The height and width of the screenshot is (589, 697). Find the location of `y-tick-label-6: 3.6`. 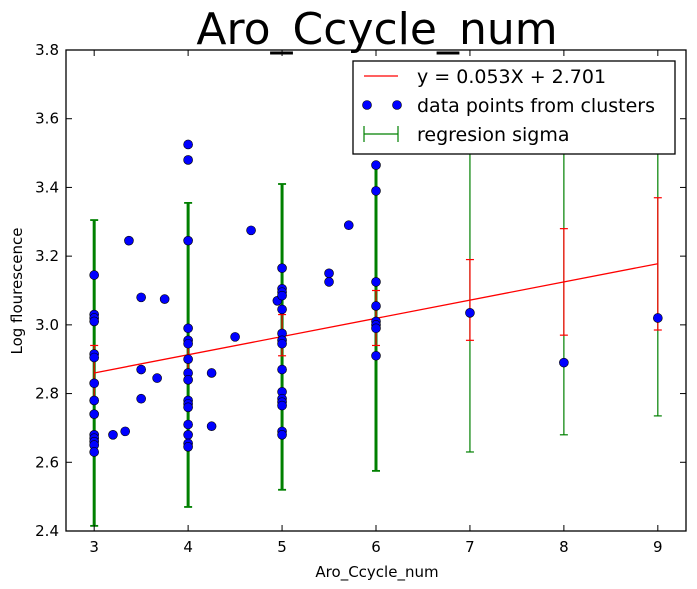

y-tick-label-6: 3.6 is located at coordinates (47, 119).